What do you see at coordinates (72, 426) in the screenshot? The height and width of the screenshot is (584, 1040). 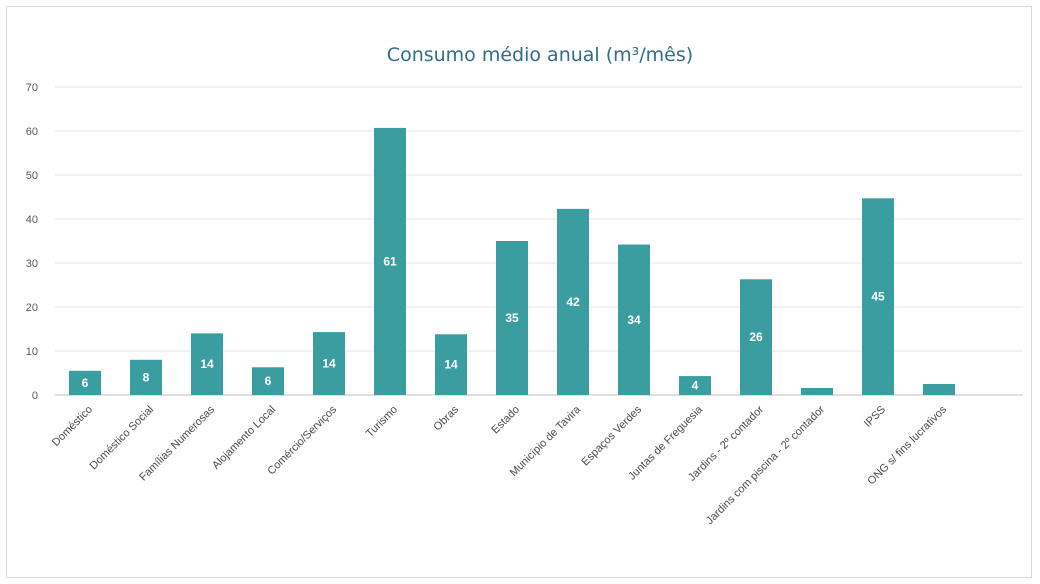 I see `x-tick-label: Doméstico` at bounding box center [72, 426].